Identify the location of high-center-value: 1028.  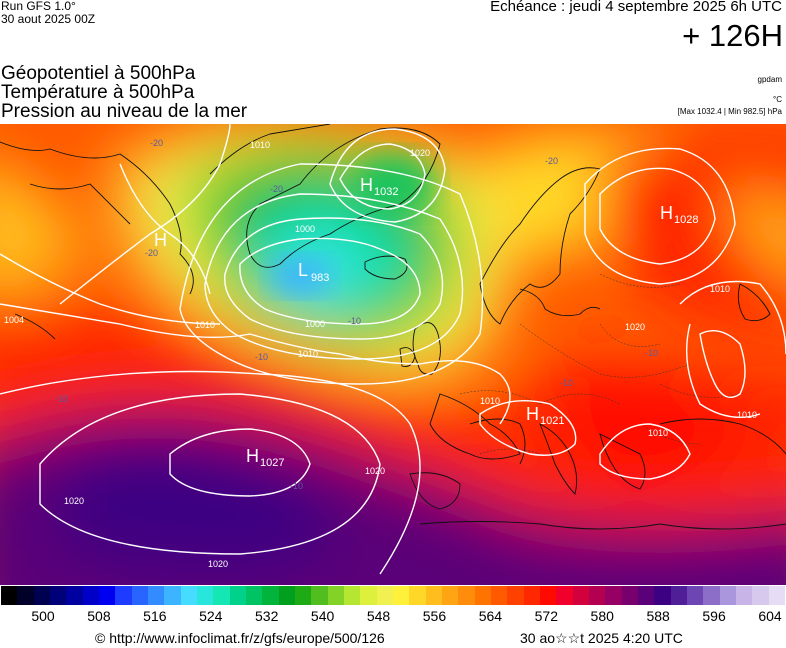
(686, 220).